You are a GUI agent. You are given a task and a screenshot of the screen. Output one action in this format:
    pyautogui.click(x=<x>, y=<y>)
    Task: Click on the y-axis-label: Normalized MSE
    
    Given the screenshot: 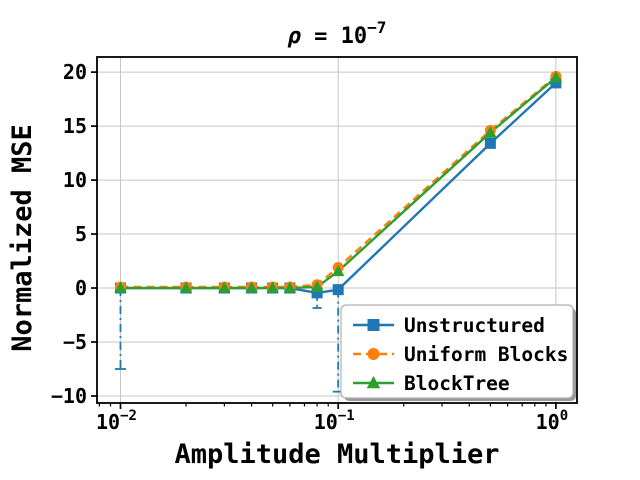 What is the action you would take?
    pyautogui.click(x=22, y=238)
    